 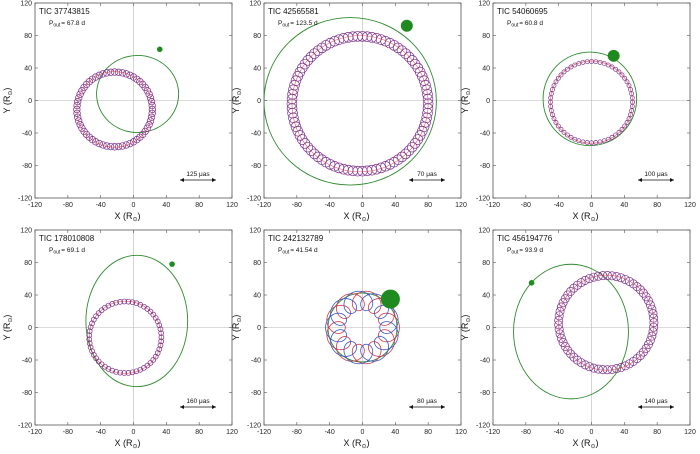 I want to click on panel-title: TIC 178010808, so click(x=67, y=238).